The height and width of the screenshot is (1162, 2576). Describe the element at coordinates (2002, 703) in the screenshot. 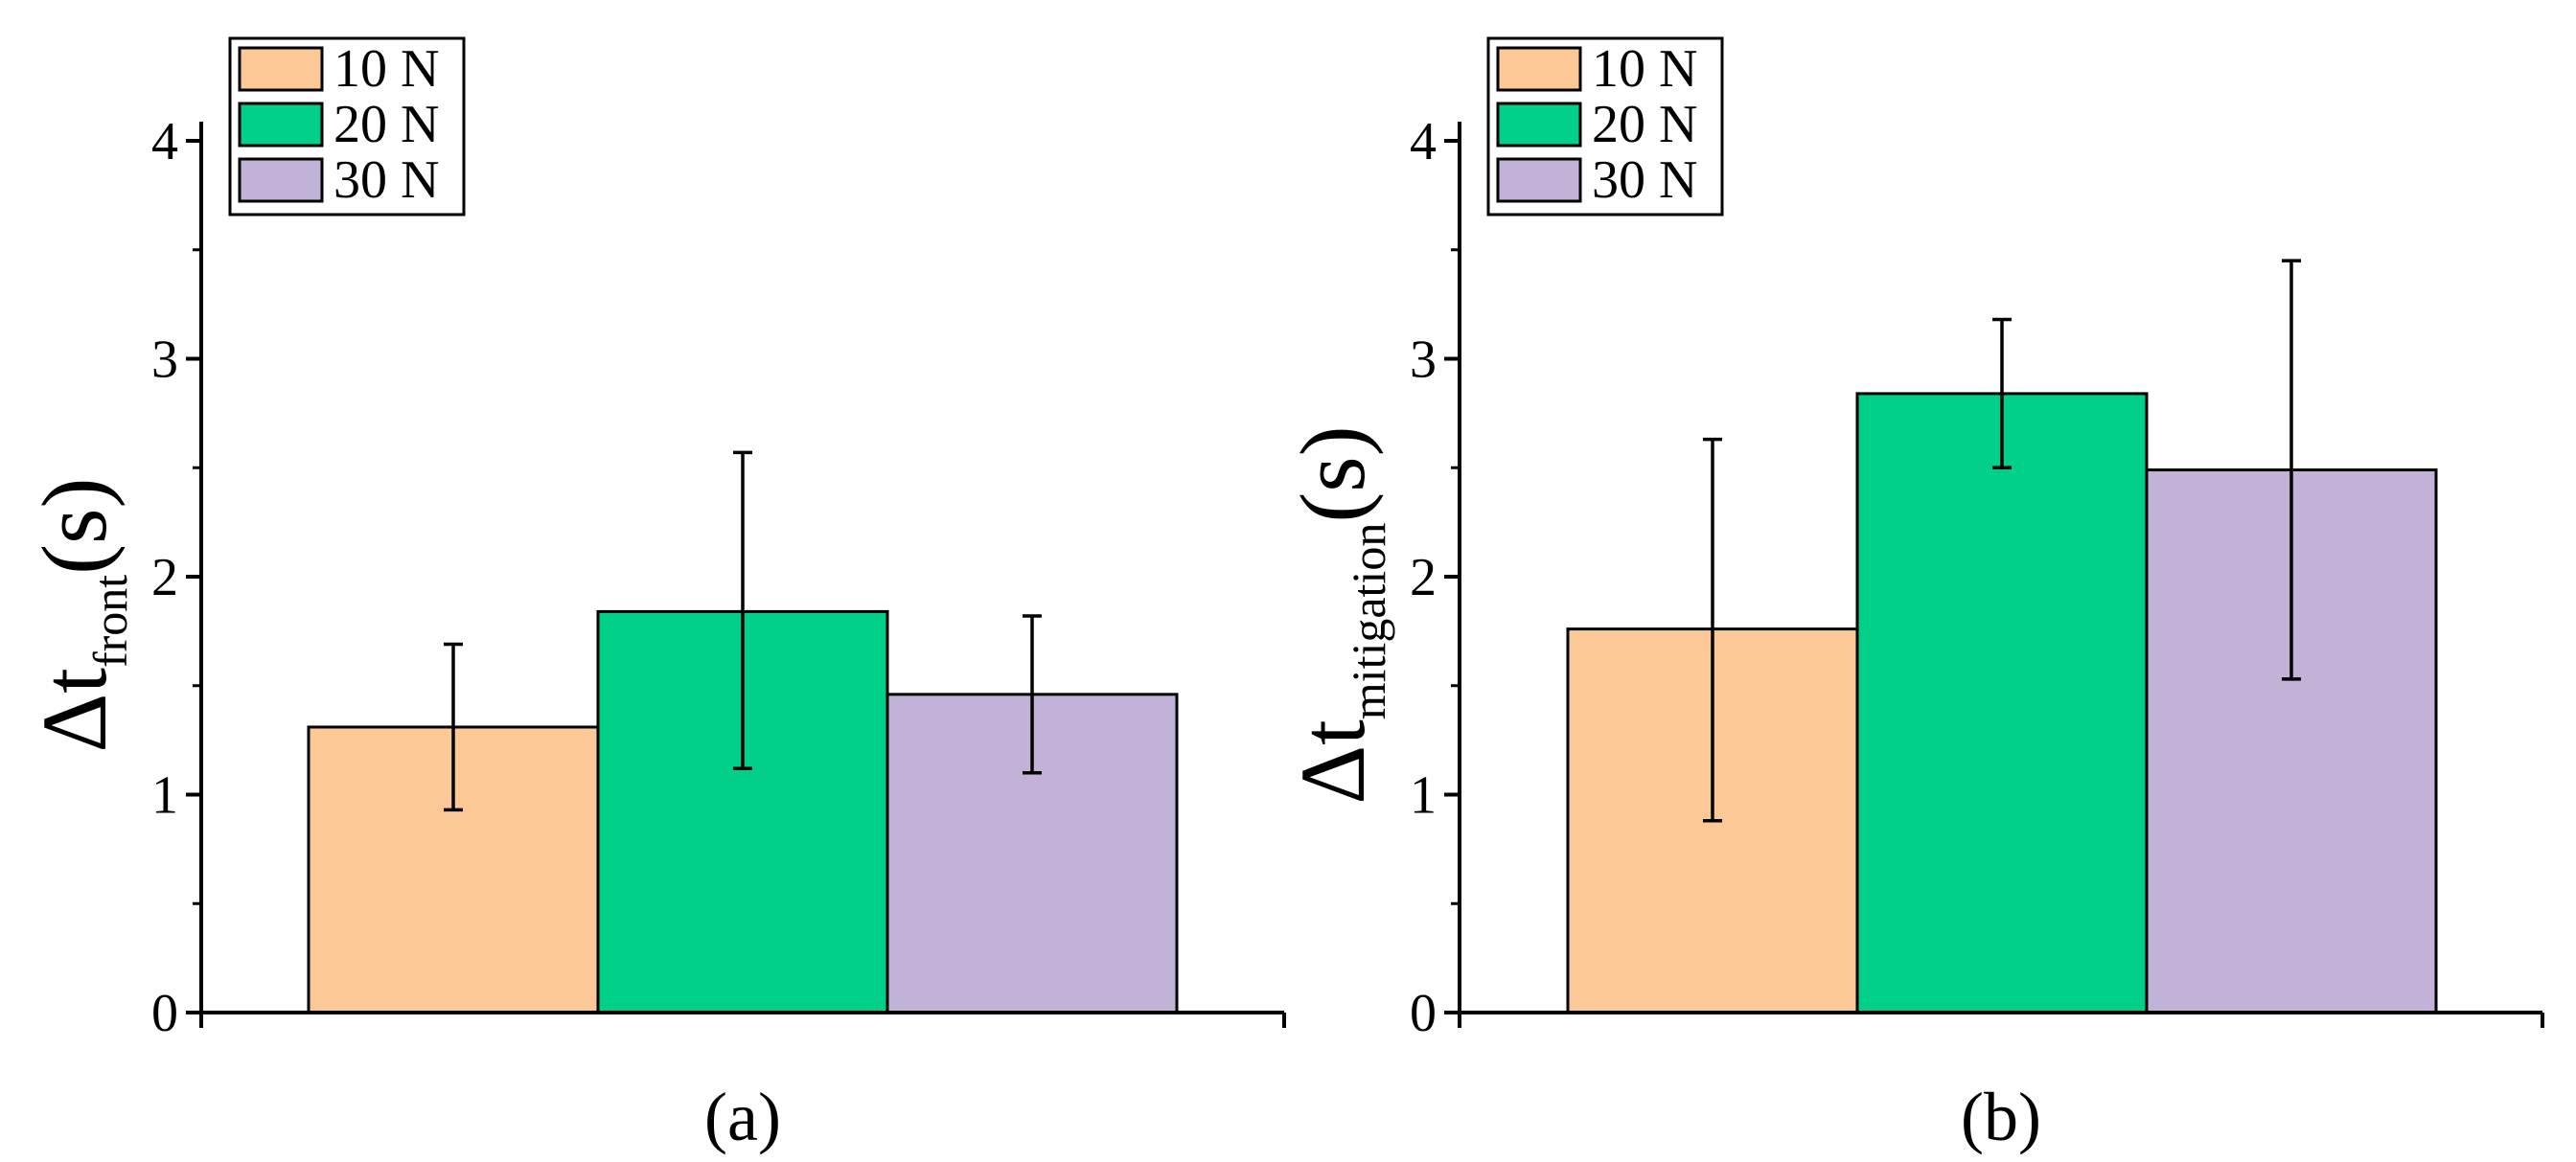

I see `bar-20n` at that location.